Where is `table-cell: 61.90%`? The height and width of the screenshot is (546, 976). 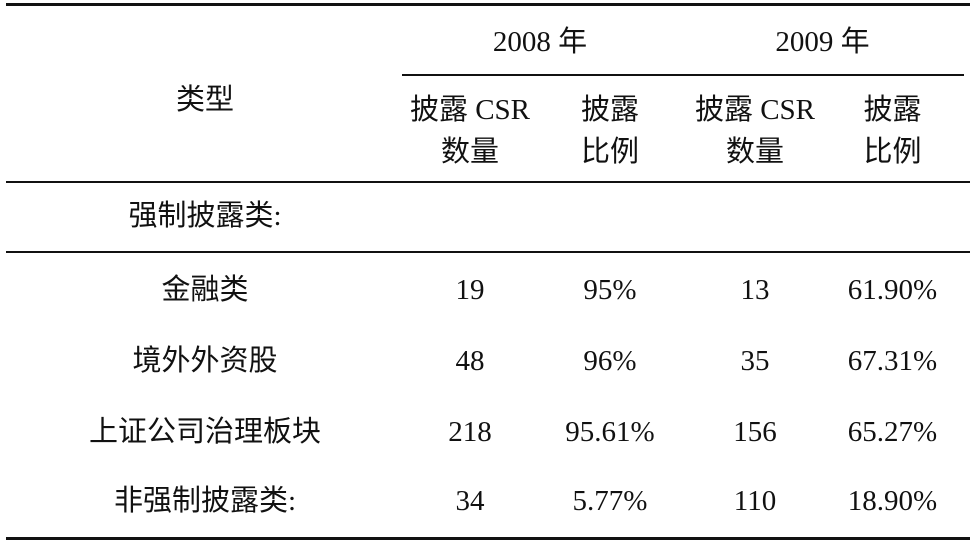 table-cell: 61.90% is located at coordinates (892, 290).